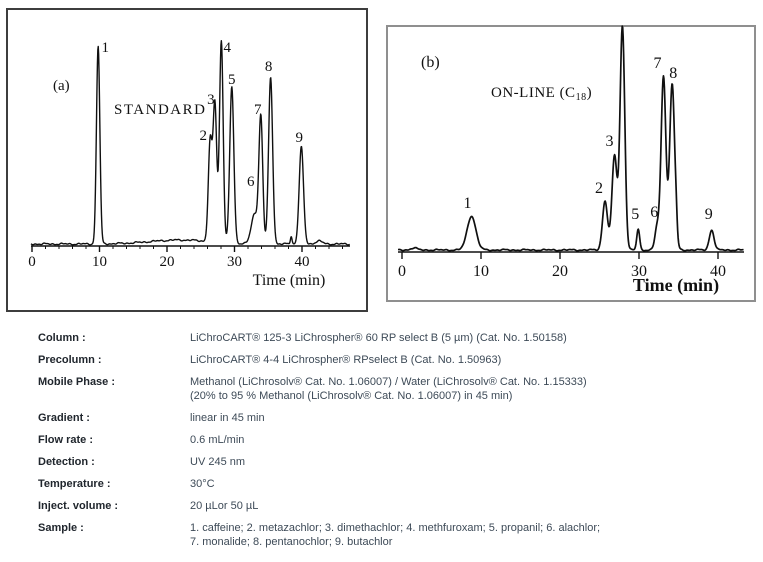 The image size is (763, 562). What do you see at coordinates (202, 484) in the screenshot?
I see `condition-value-temperature: 30°C` at bounding box center [202, 484].